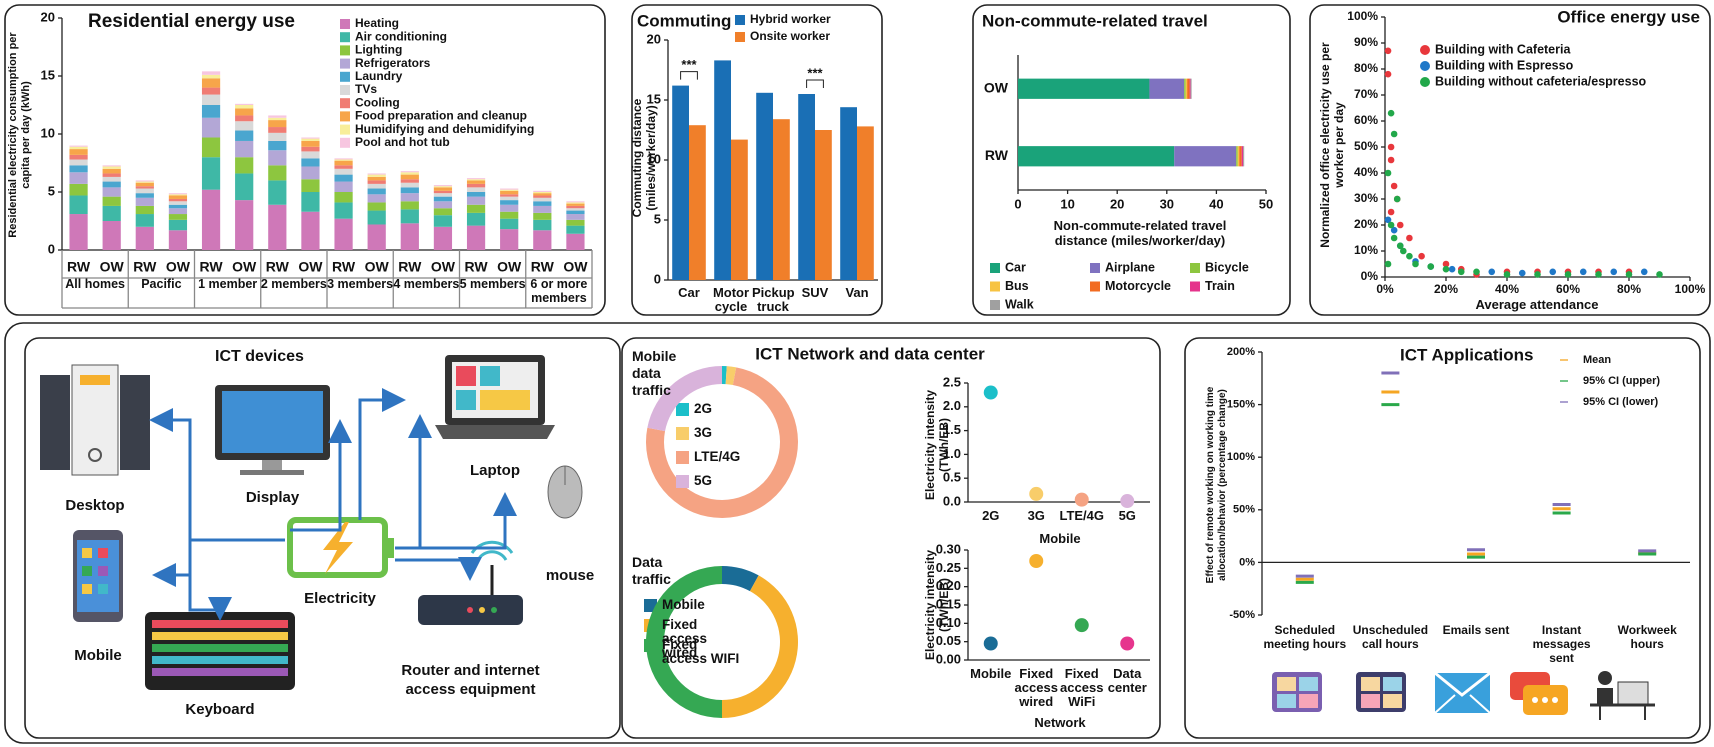 This screenshot has height=747, width=1714. Describe the element at coordinates (654, 373) in the screenshot. I see `chart-title: Mobile data traffic` at that location.